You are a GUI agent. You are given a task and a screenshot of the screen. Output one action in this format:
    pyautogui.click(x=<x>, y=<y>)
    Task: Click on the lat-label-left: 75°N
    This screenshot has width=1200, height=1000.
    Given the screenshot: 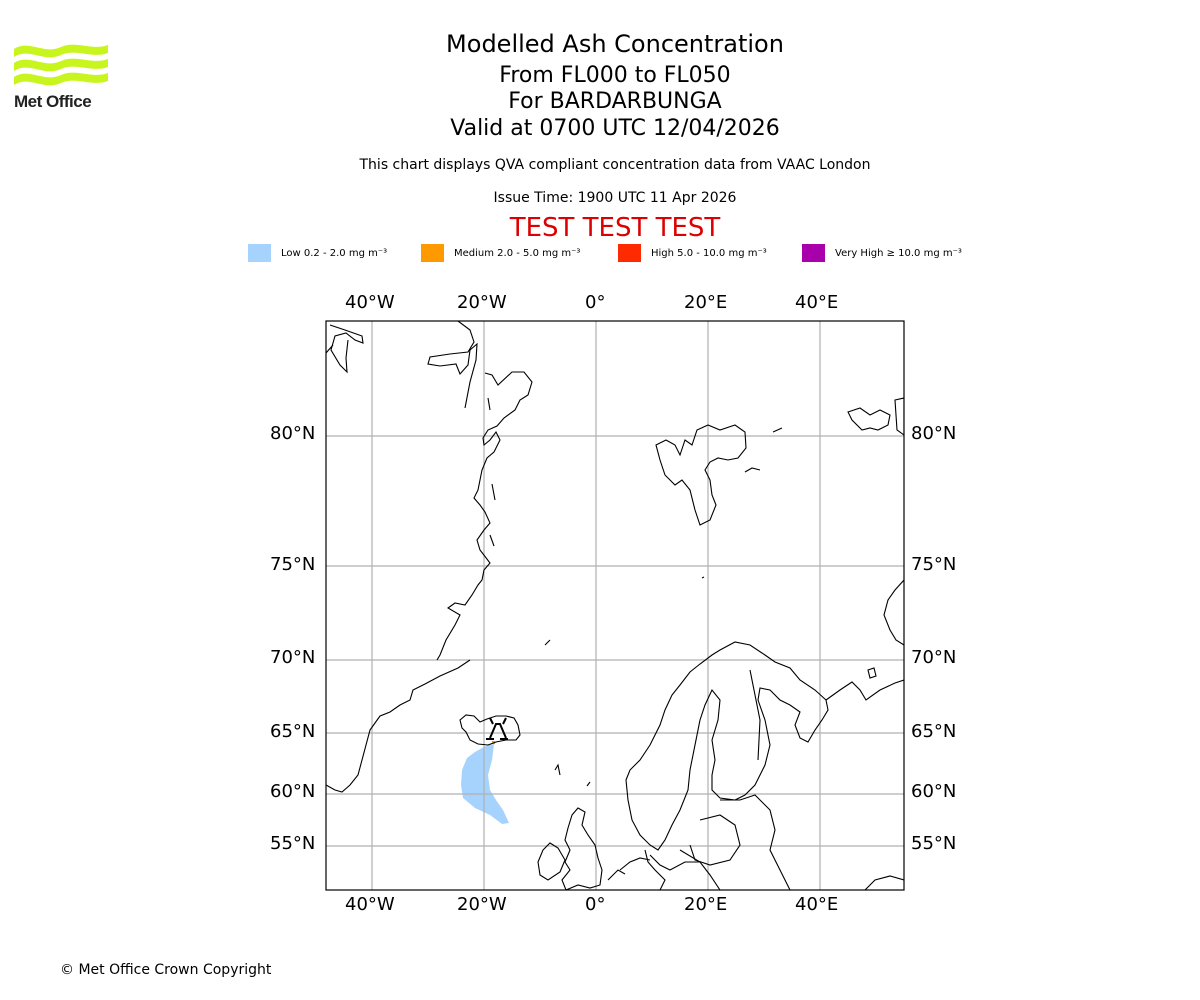 What is the action you would take?
    pyautogui.click(x=293, y=564)
    